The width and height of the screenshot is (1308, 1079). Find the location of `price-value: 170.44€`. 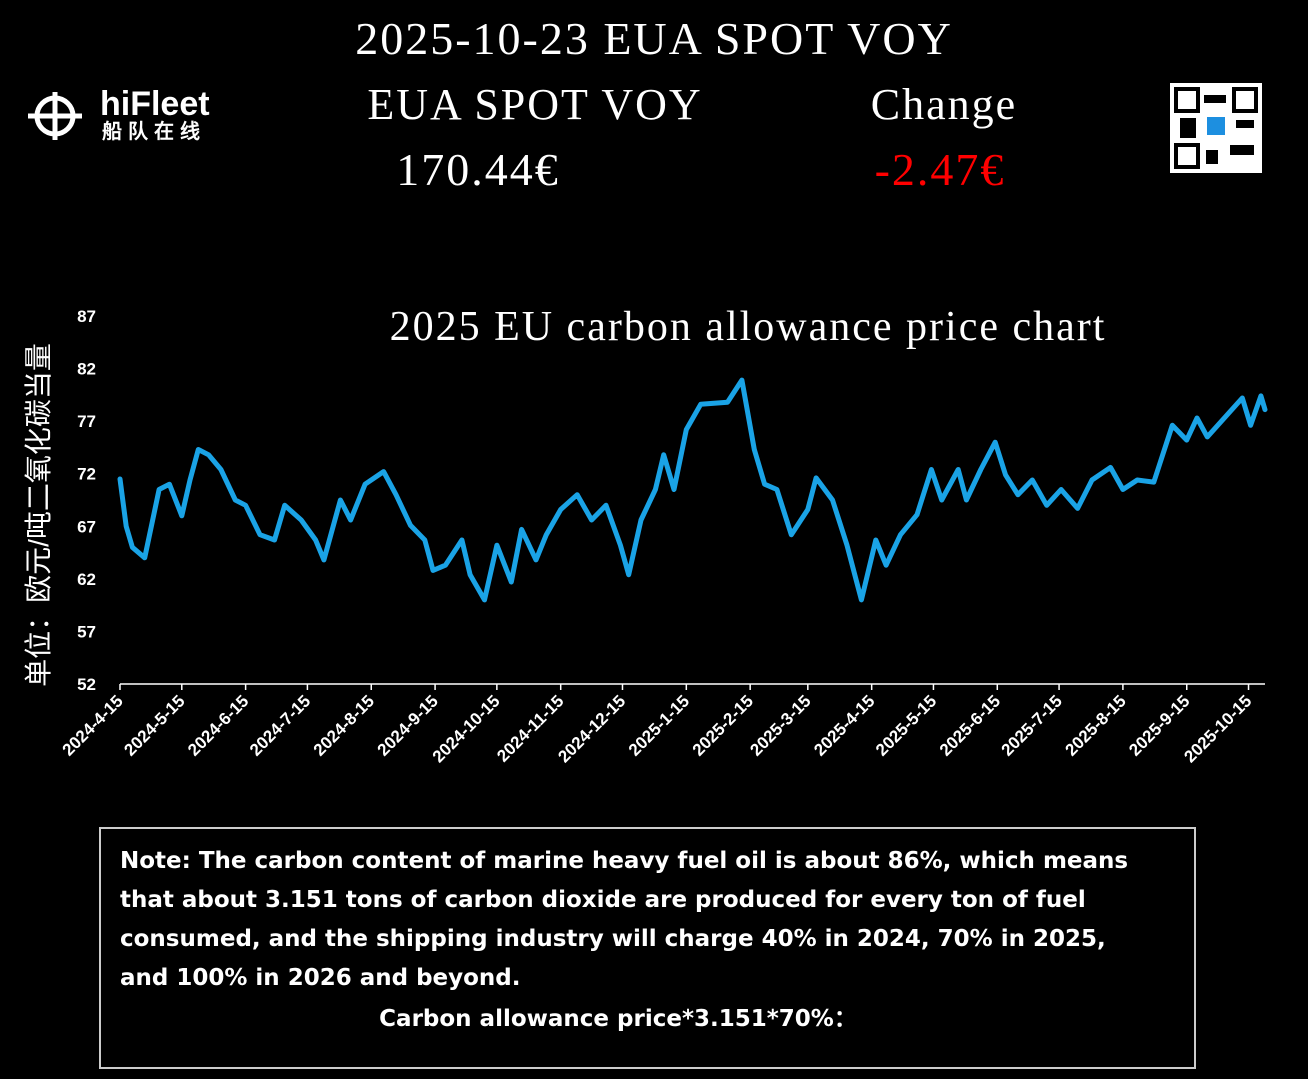

price-value: 170.44€ is located at coordinates (478, 169).